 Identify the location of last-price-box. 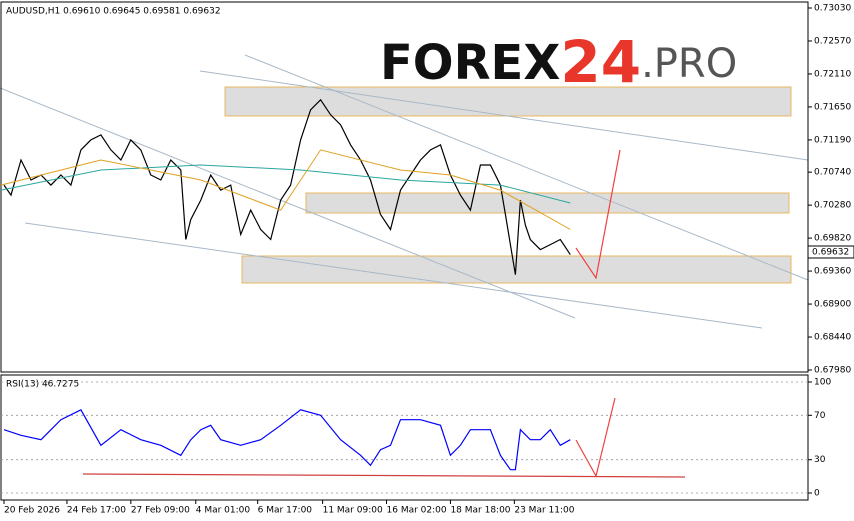
(830, 252).